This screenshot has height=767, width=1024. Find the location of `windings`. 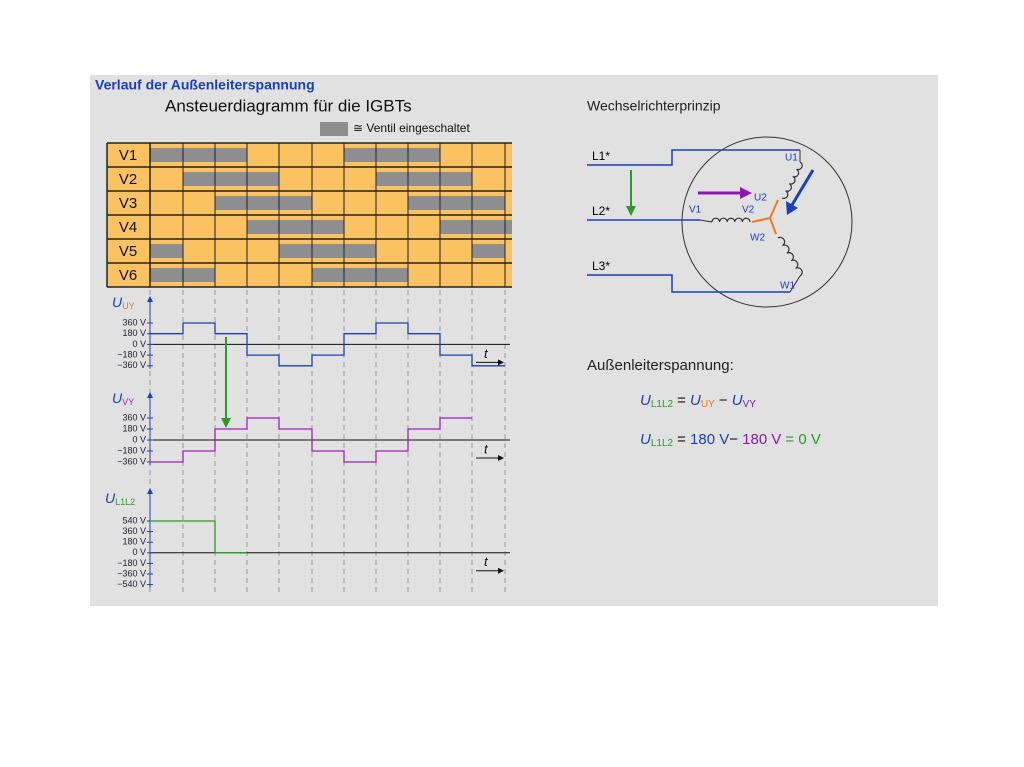

windings is located at coordinates (751, 221).